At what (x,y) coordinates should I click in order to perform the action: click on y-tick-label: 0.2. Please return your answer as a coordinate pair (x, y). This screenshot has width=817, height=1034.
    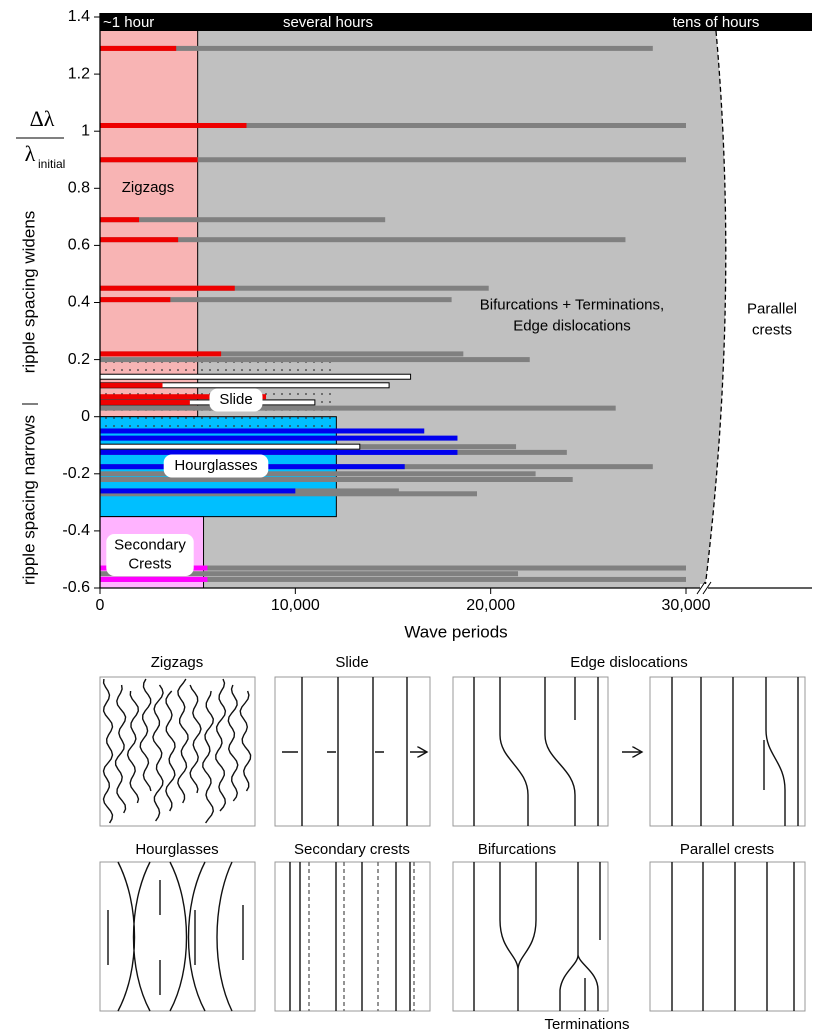
    Looking at the image, I should click on (79, 359).